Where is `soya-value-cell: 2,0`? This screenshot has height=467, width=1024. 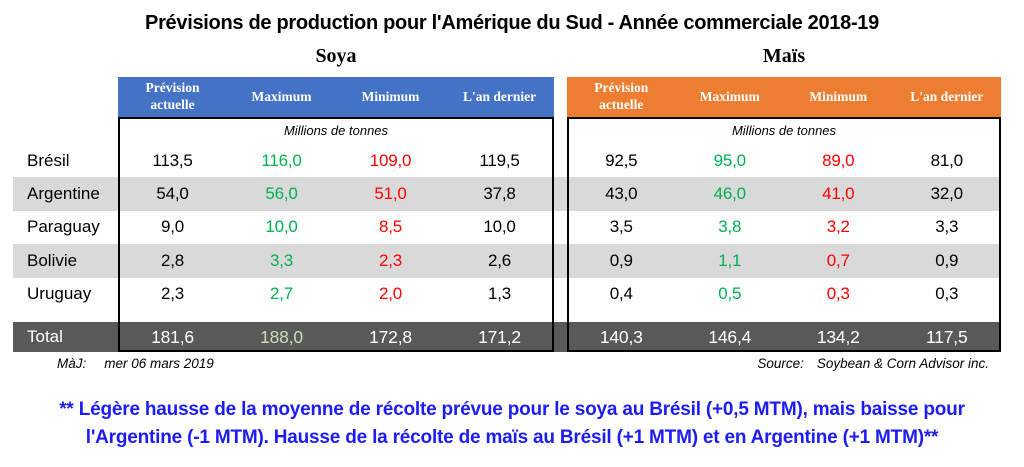
soya-value-cell: 2,0 is located at coordinates (390, 294).